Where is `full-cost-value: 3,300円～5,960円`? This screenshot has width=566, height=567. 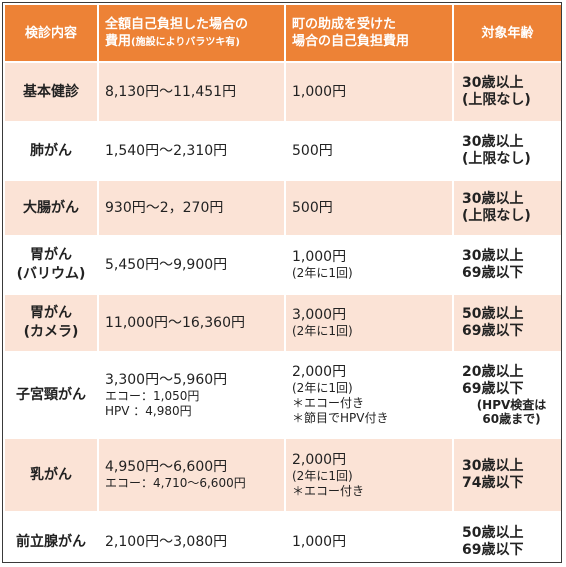
full-cost-value: 3,300円～5,960円 is located at coordinates (166, 379).